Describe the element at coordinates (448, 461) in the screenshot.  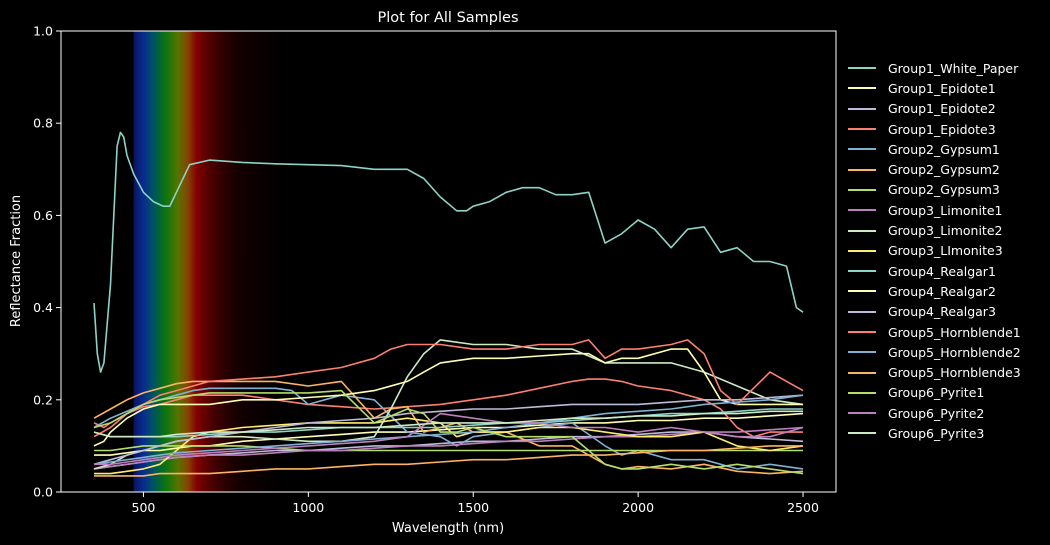
I see `series-line-group5-hornblende3` at that location.